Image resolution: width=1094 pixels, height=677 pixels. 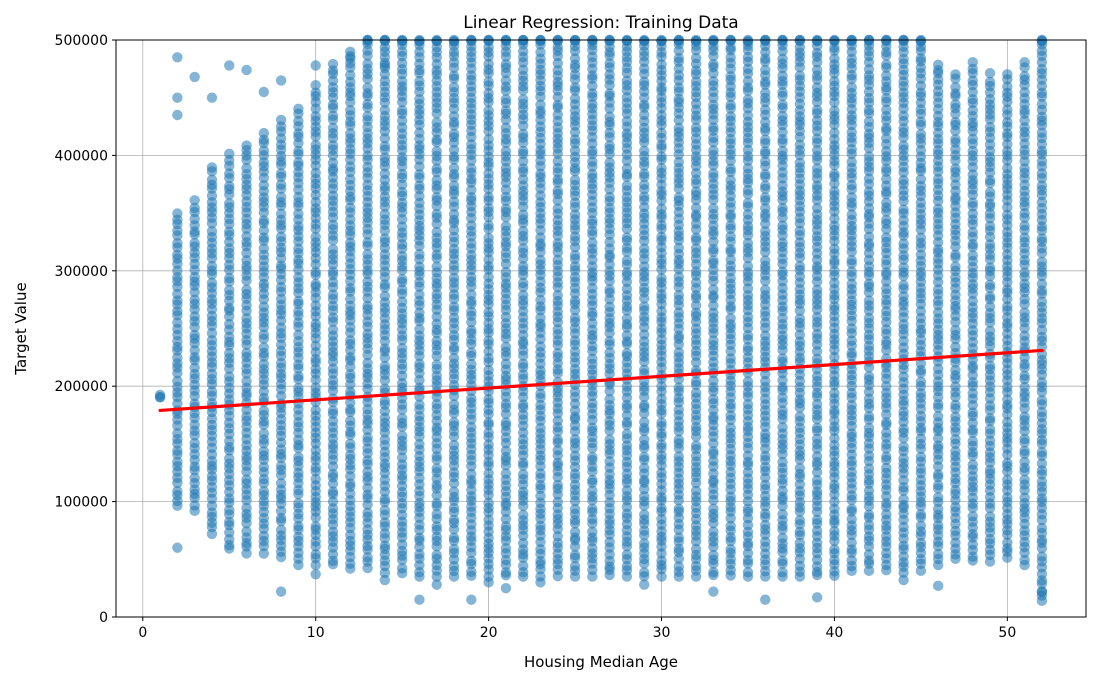 What do you see at coordinates (600, 23) in the screenshot?
I see `chart-title: Linear Regression: Training Data` at bounding box center [600, 23].